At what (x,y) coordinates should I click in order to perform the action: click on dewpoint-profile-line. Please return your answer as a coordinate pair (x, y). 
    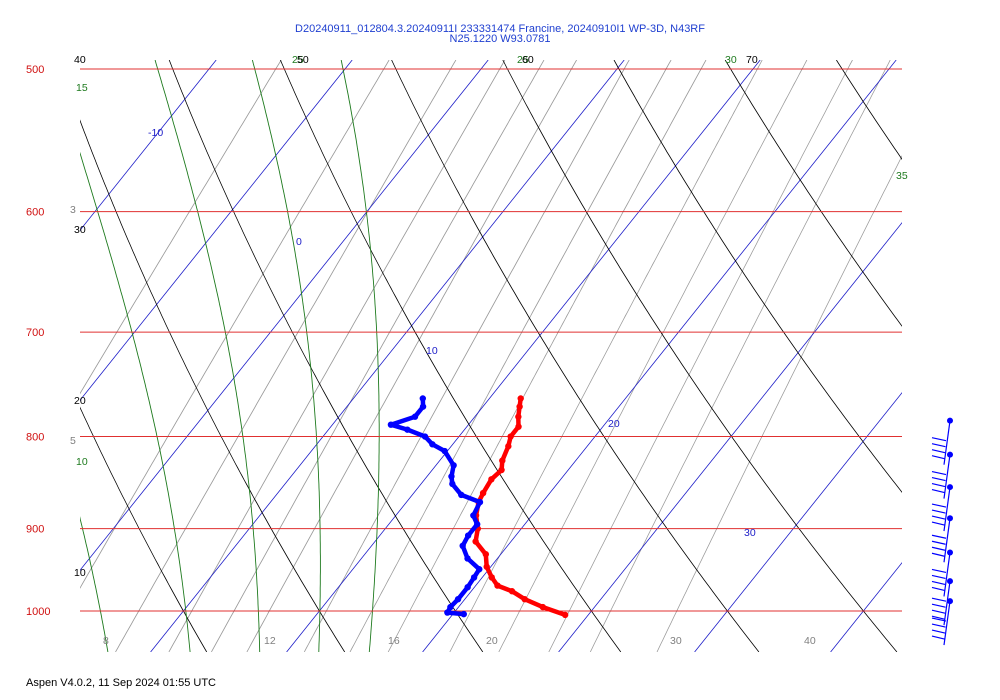
    Looking at the image, I should click on (435, 506).